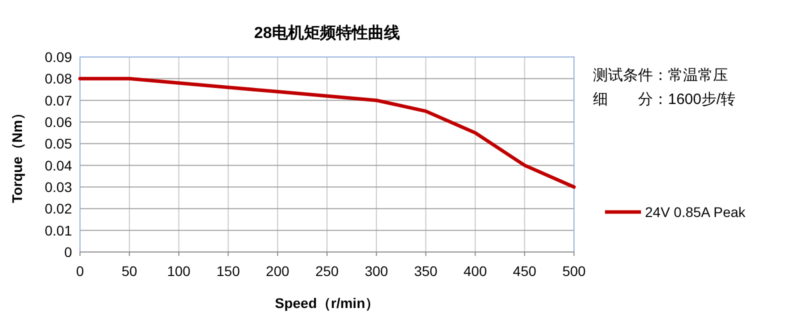 The height and width of the screenshot is (320, 793). I want to click on x-tick-label: 250, so click(327, 271).